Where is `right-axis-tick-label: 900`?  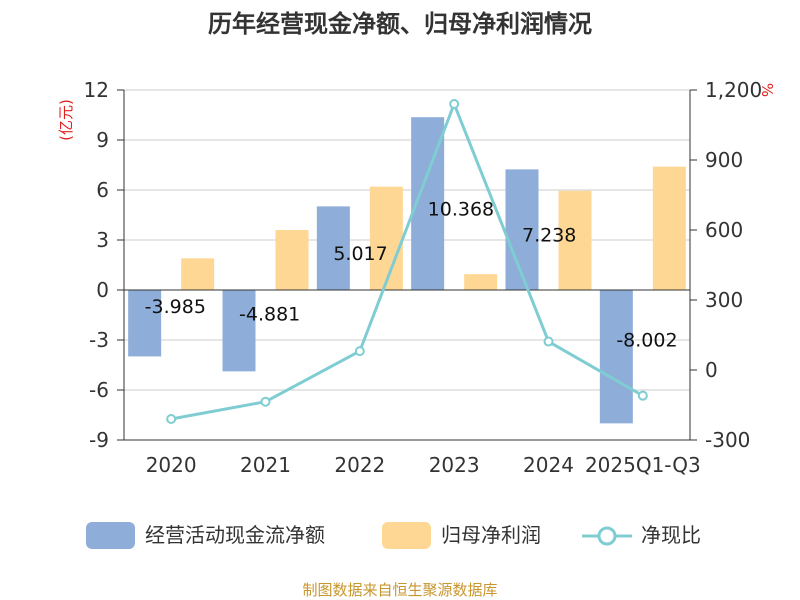 right-axis-tick-label: 900 is located at coordinates (724, 160).